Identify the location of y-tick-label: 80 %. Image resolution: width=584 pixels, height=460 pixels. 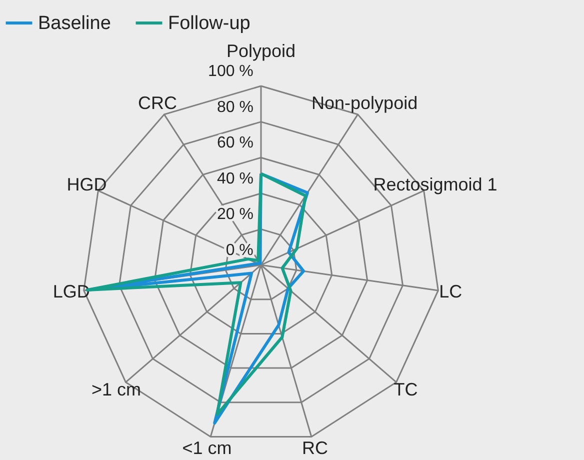
(235, 107).